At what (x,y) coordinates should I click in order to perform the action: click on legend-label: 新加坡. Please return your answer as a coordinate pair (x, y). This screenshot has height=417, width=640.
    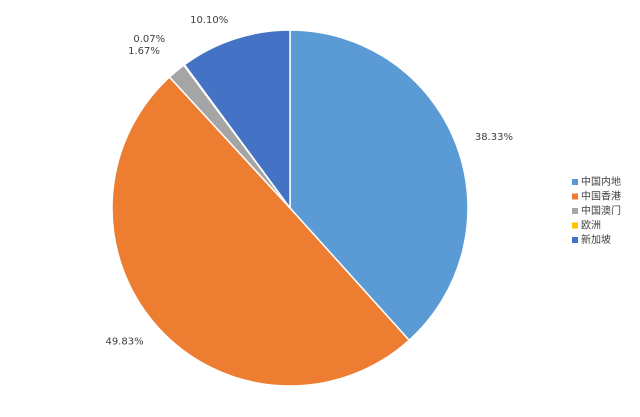
    Looking at the image, I should click on (596, 239).